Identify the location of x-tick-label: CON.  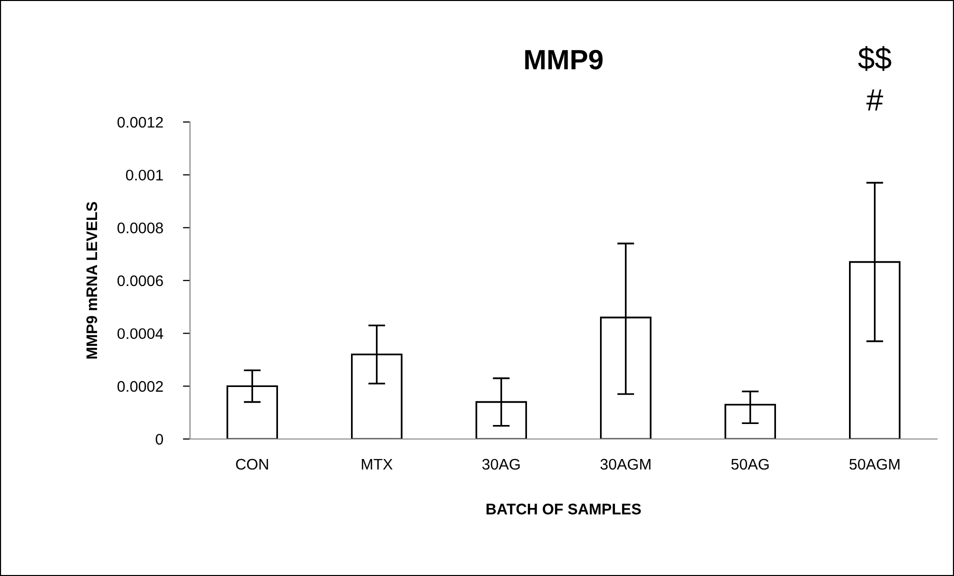
(252, 464).